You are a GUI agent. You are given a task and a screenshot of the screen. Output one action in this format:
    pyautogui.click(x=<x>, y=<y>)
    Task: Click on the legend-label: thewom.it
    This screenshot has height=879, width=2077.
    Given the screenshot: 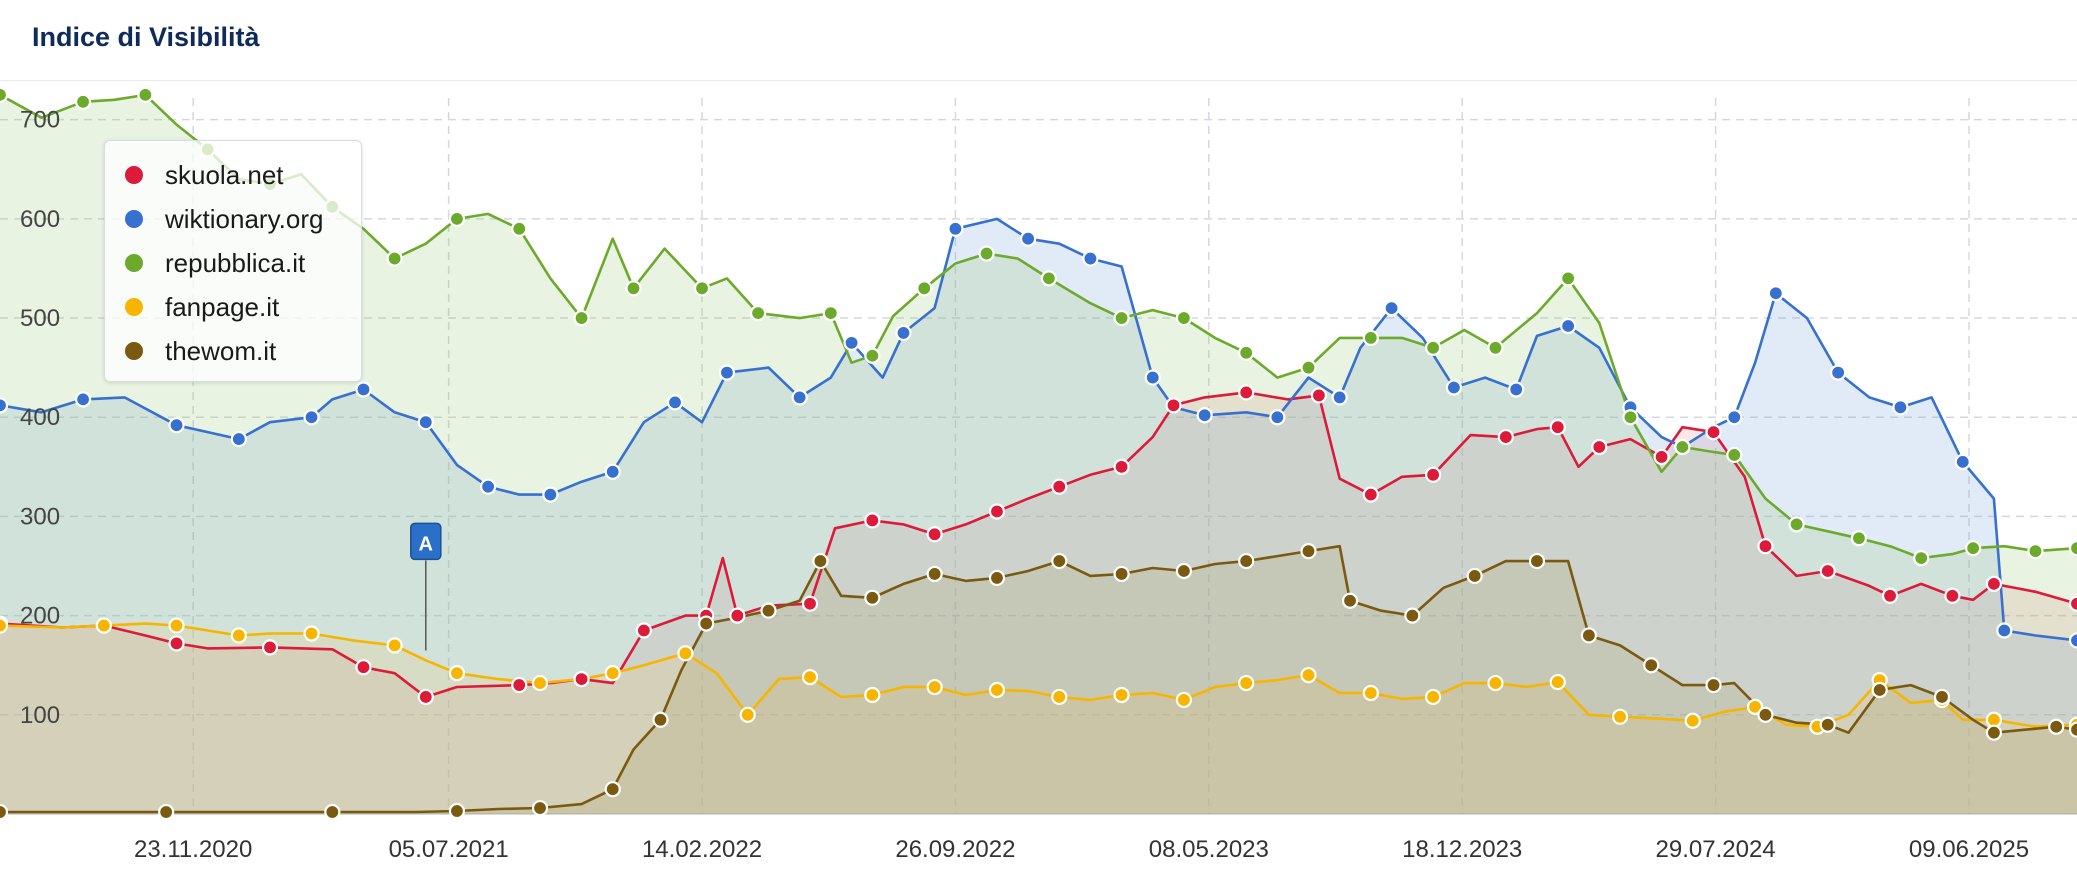 What is the action you would take?
    pyautogui.click(x=221, y=350)
    